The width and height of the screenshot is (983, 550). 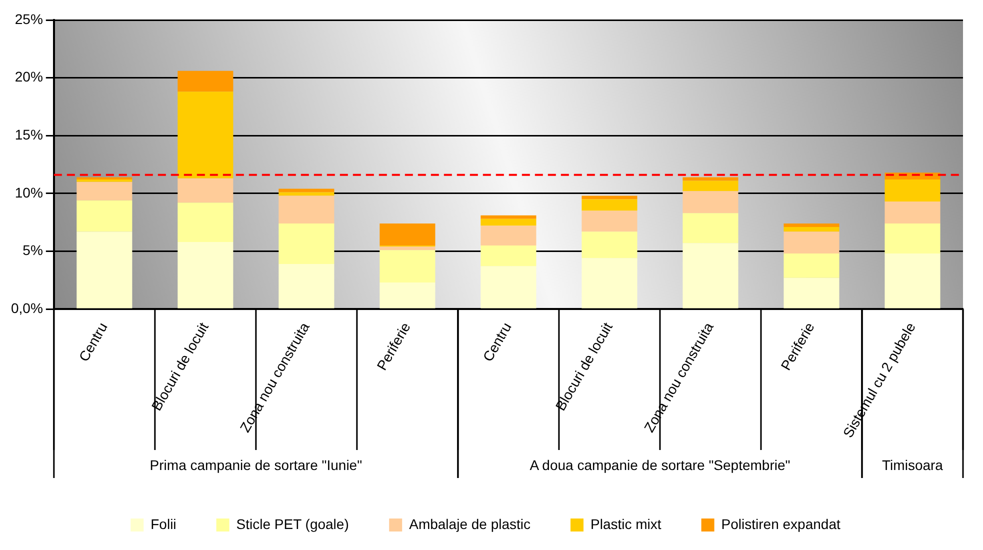 What do you see at coordinates (32, 250) in the screenshot?
I see `y-tick-label: 5%` at bounding box center [32, 250].